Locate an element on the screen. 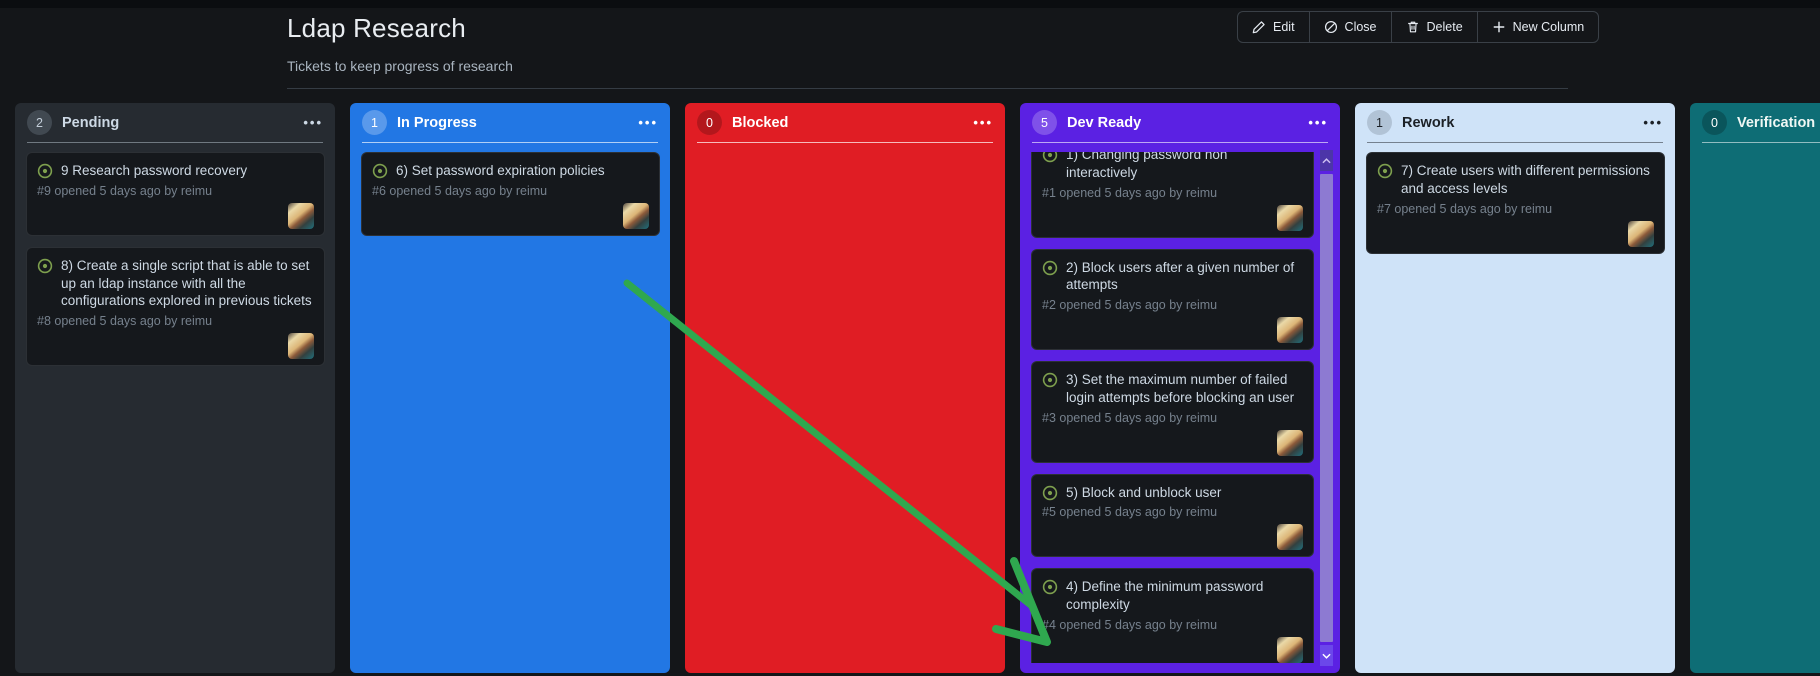 The image size is (1820, 676). new-column-button: New Column is located at coordinates (1537, 27).